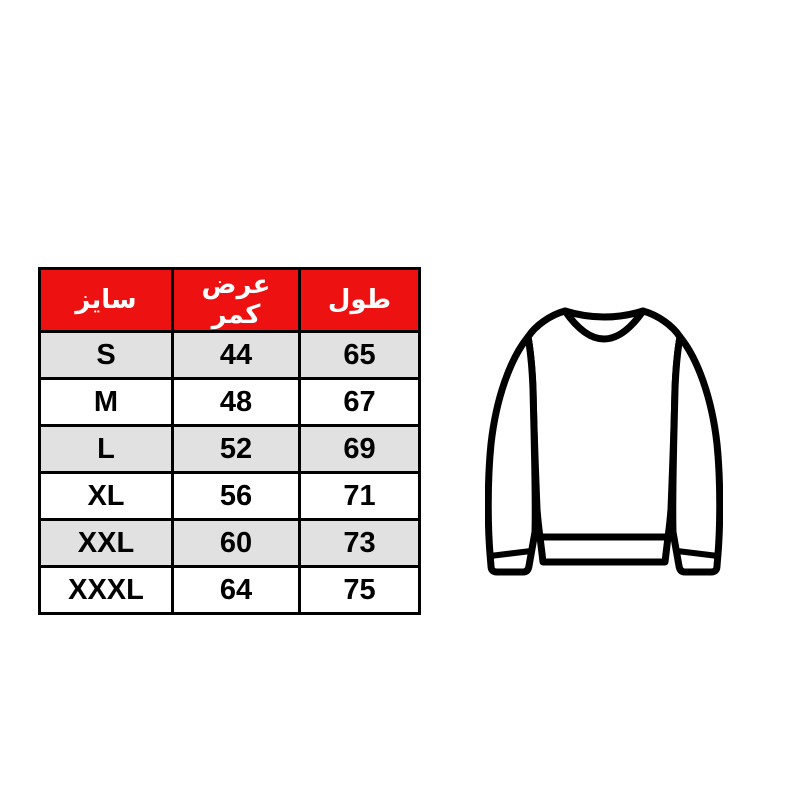 This screenshot has height=800, width=800. Describe the element at coordinates (359, 543) in the screenshot. I see `length-cell: 73` at that location.